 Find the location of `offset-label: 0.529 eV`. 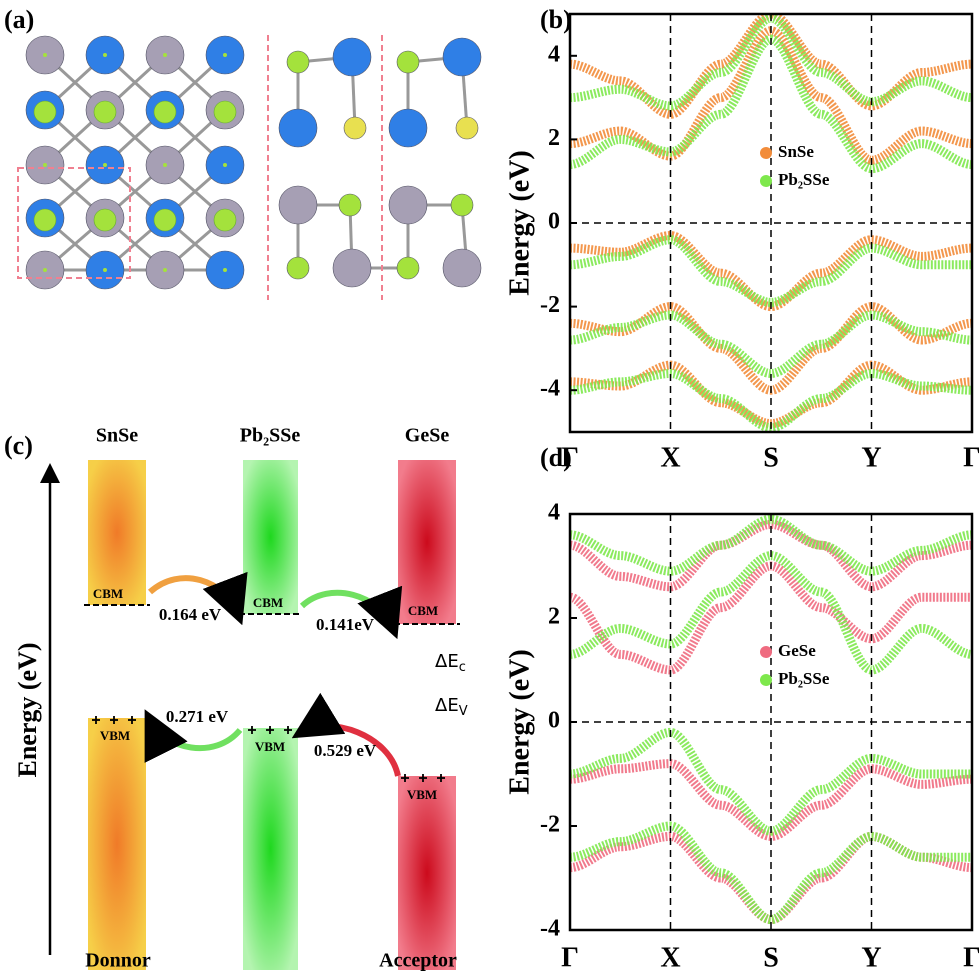

offset-label: 0.529 eV is located at coordinates (345, 750).